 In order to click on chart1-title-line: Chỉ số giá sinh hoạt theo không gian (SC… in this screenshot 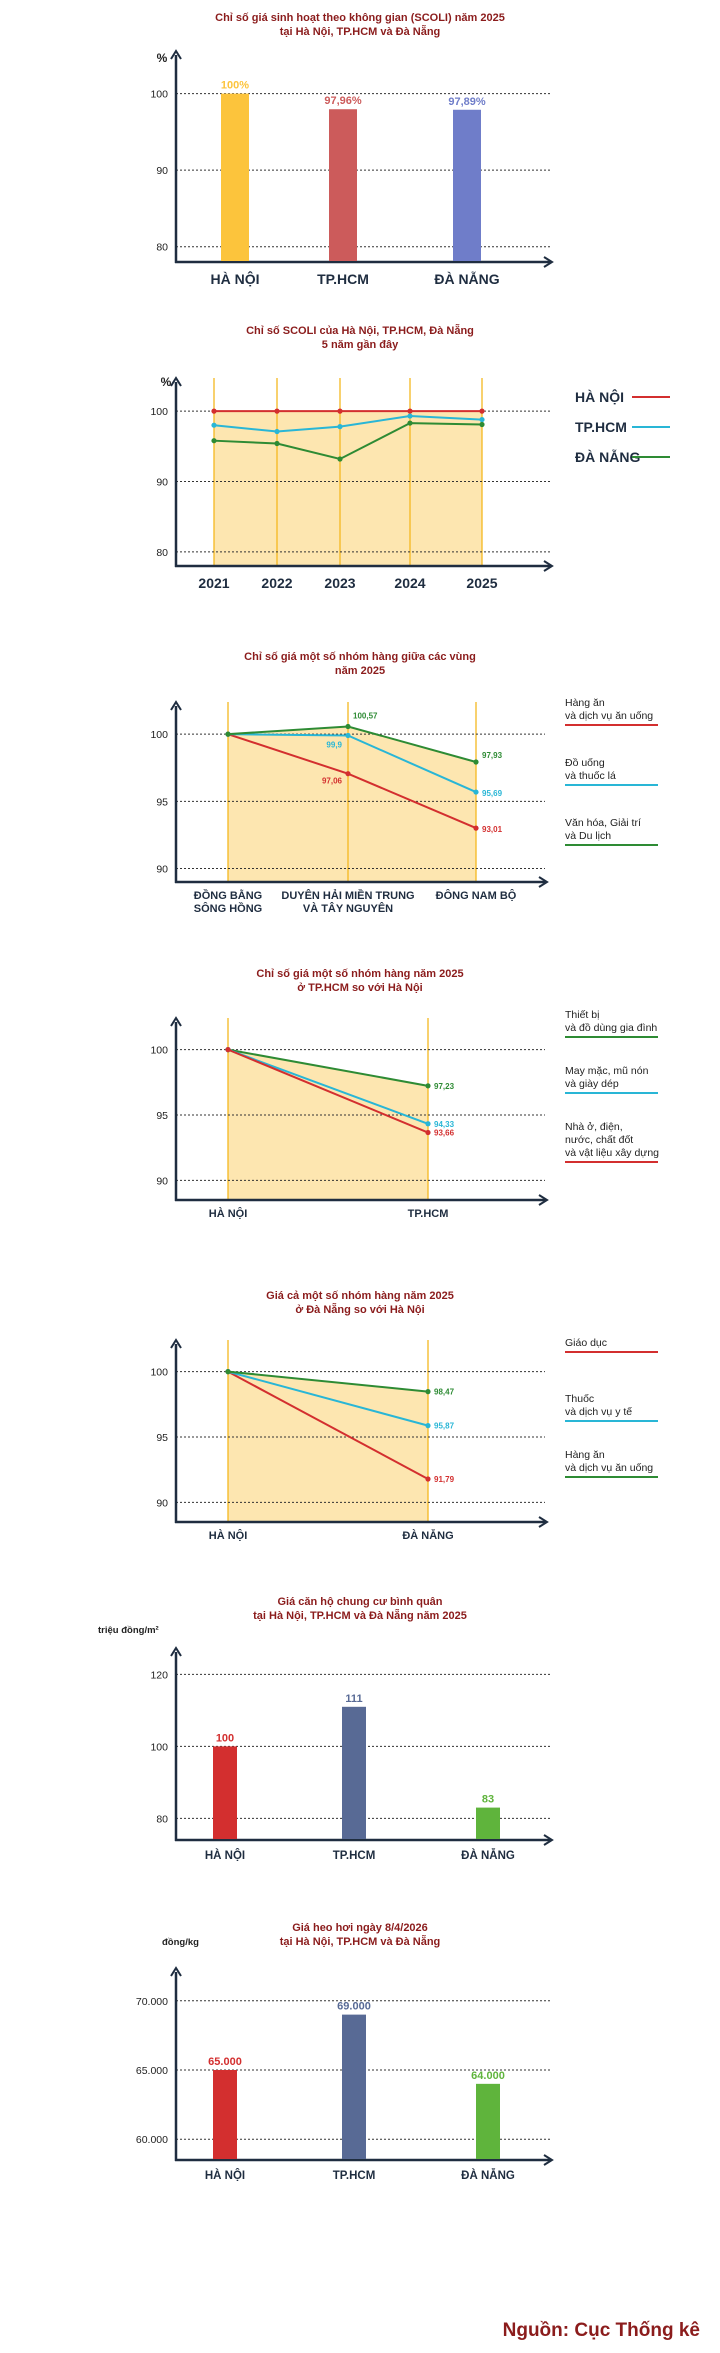, I will do `click(360, 18)`.